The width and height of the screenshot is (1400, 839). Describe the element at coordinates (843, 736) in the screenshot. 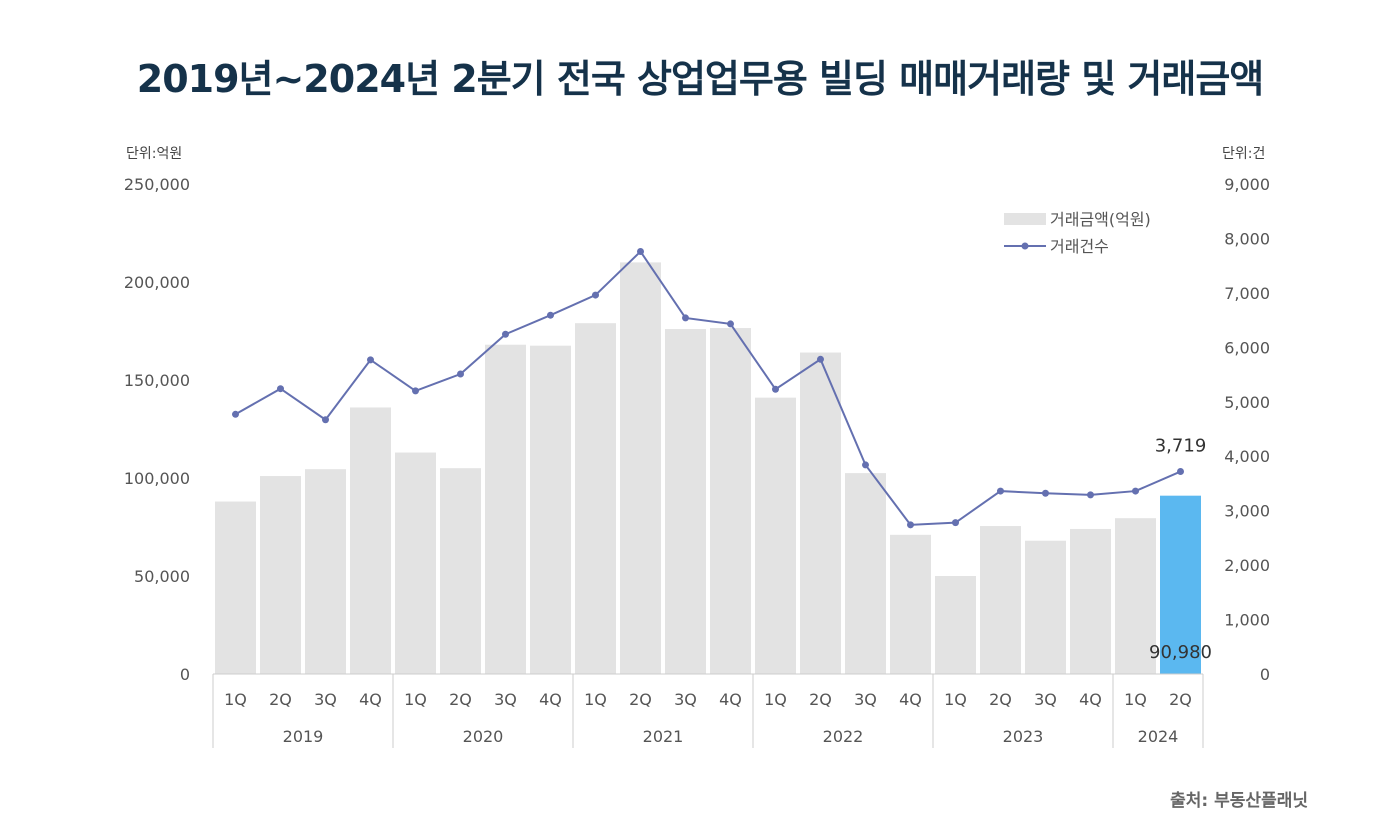

I see `year-label: 2022` at that location.